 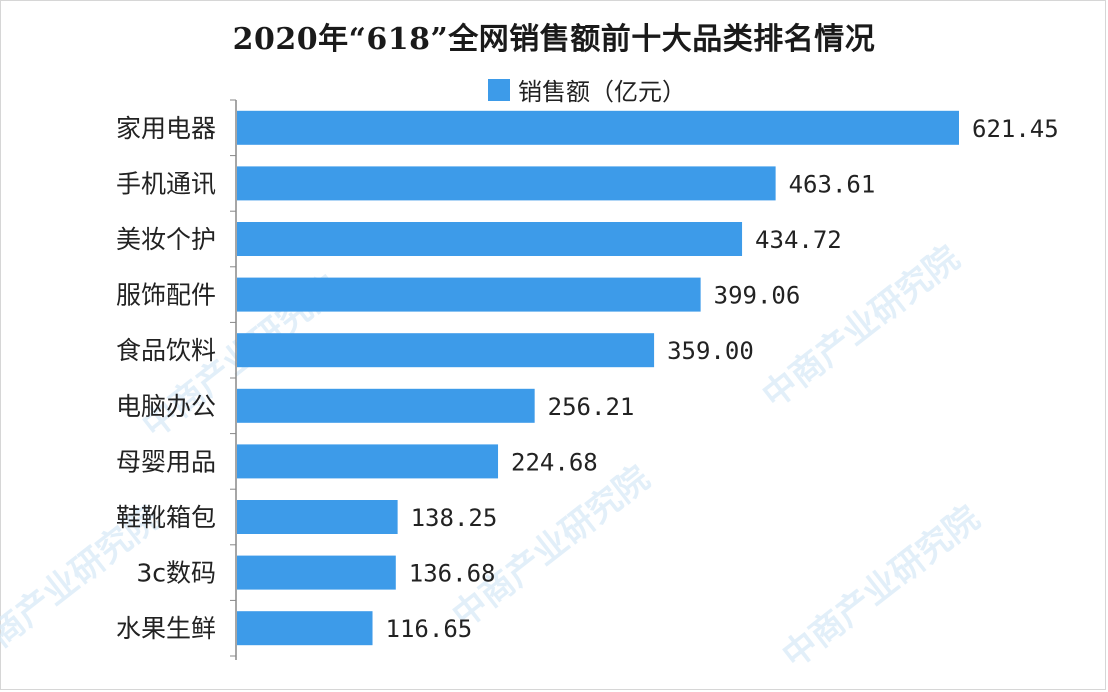 What do you see at coordinates (166, 517) in the screenshot?
I see `category-label: 鞋靴箱包` at bounding box center [166, 517].